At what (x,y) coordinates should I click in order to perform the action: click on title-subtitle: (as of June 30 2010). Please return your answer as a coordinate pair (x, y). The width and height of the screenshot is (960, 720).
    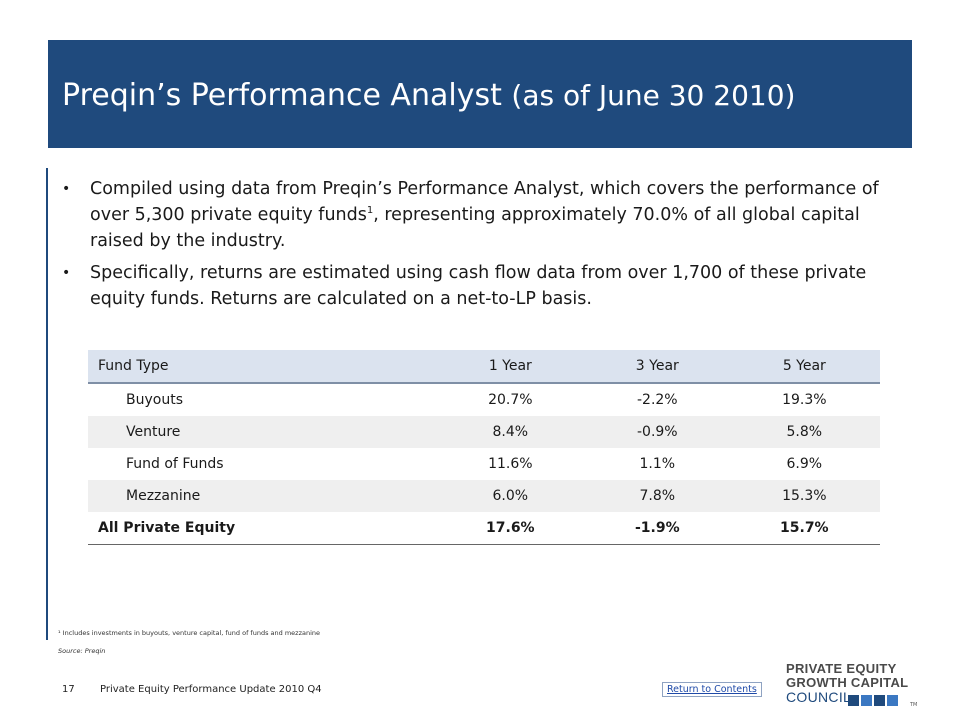
    Looking at the image, I should click on (653, 95).